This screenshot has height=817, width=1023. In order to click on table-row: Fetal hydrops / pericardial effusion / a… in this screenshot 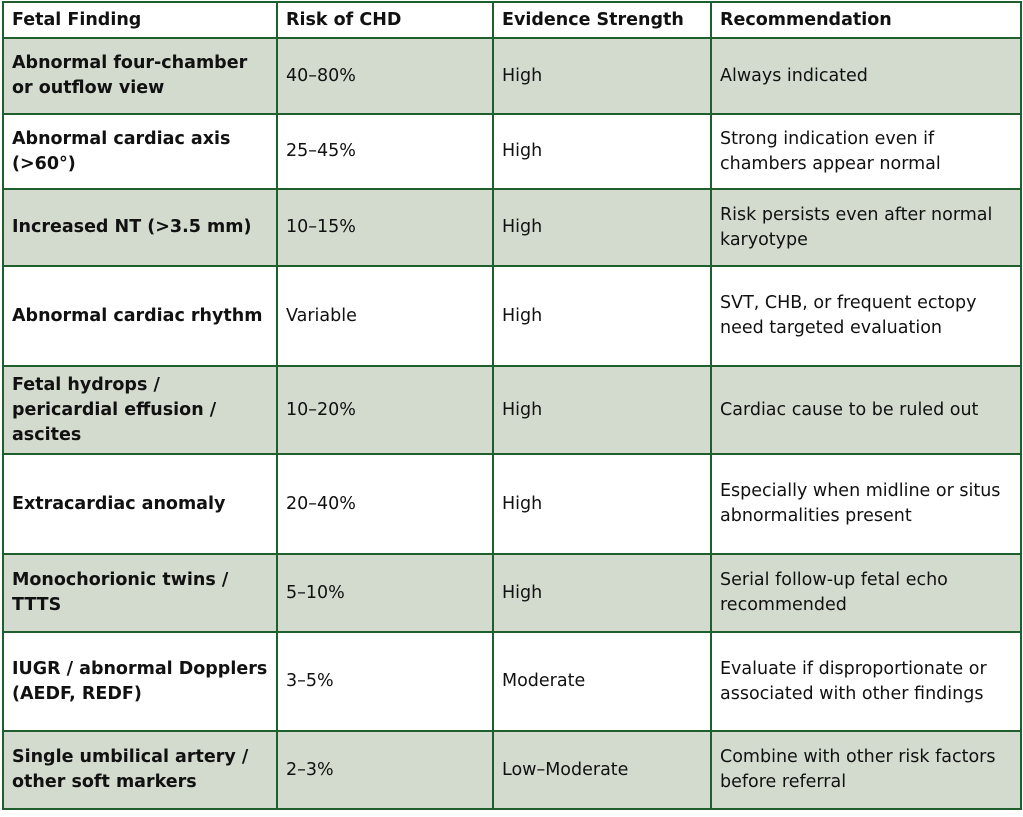, I will do `click(512, 410)`.